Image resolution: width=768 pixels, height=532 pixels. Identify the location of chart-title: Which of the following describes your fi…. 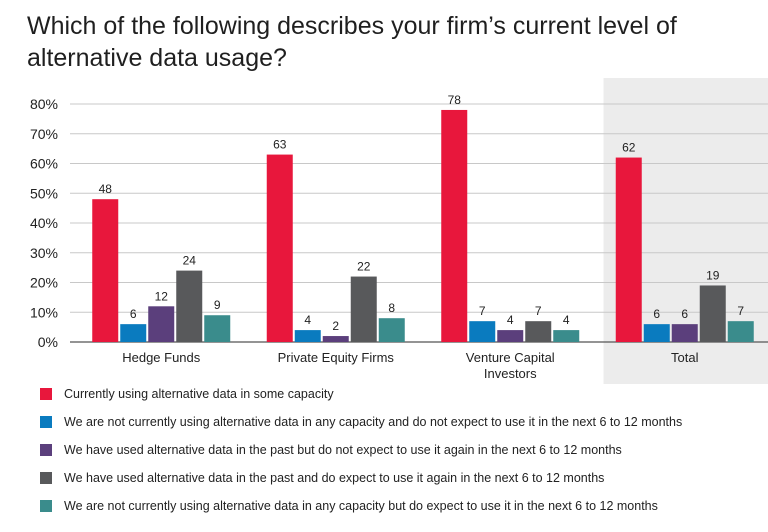
(352, 42).